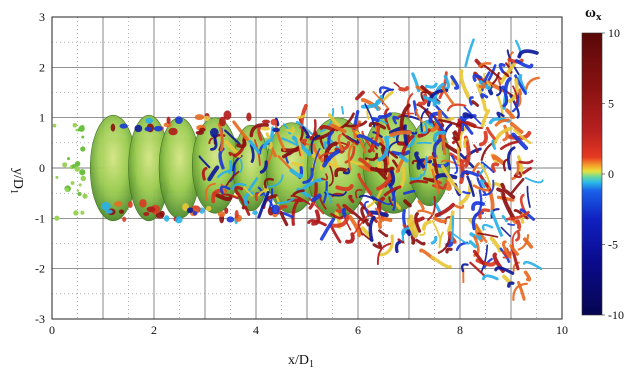  Describe the element at coordinates (562, 330) in the screenshot. I see `x-tick-label: 10` at that location.